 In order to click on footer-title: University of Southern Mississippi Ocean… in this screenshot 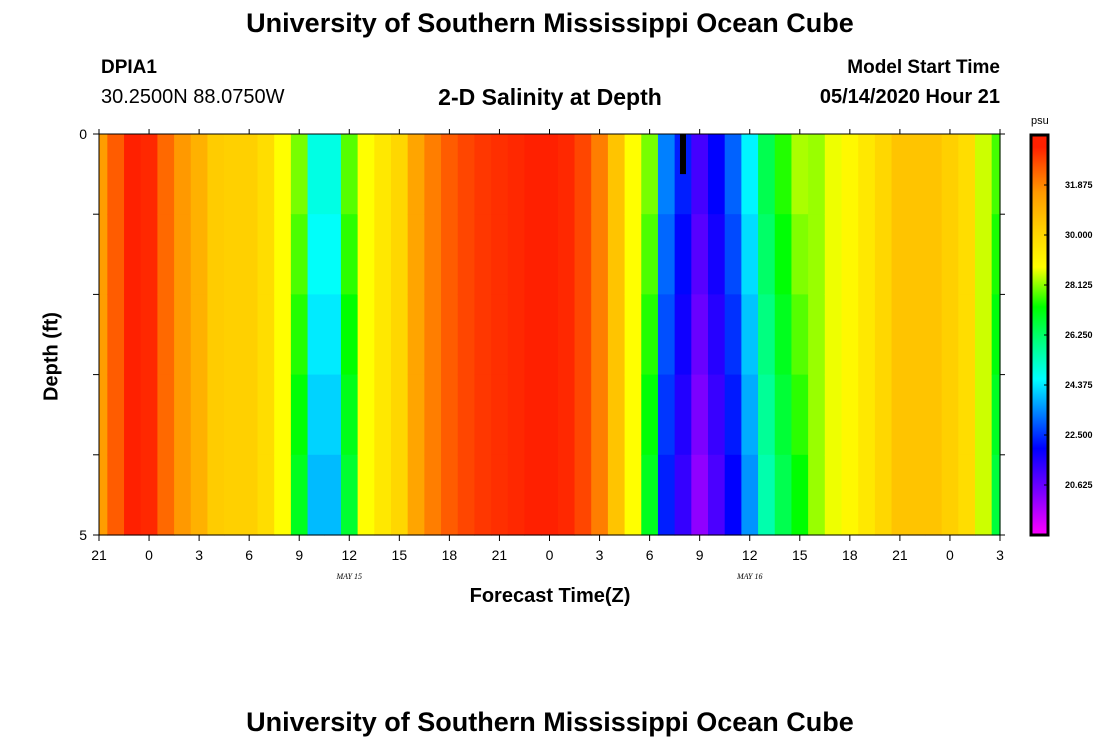, I will do `click(550, 722)`.